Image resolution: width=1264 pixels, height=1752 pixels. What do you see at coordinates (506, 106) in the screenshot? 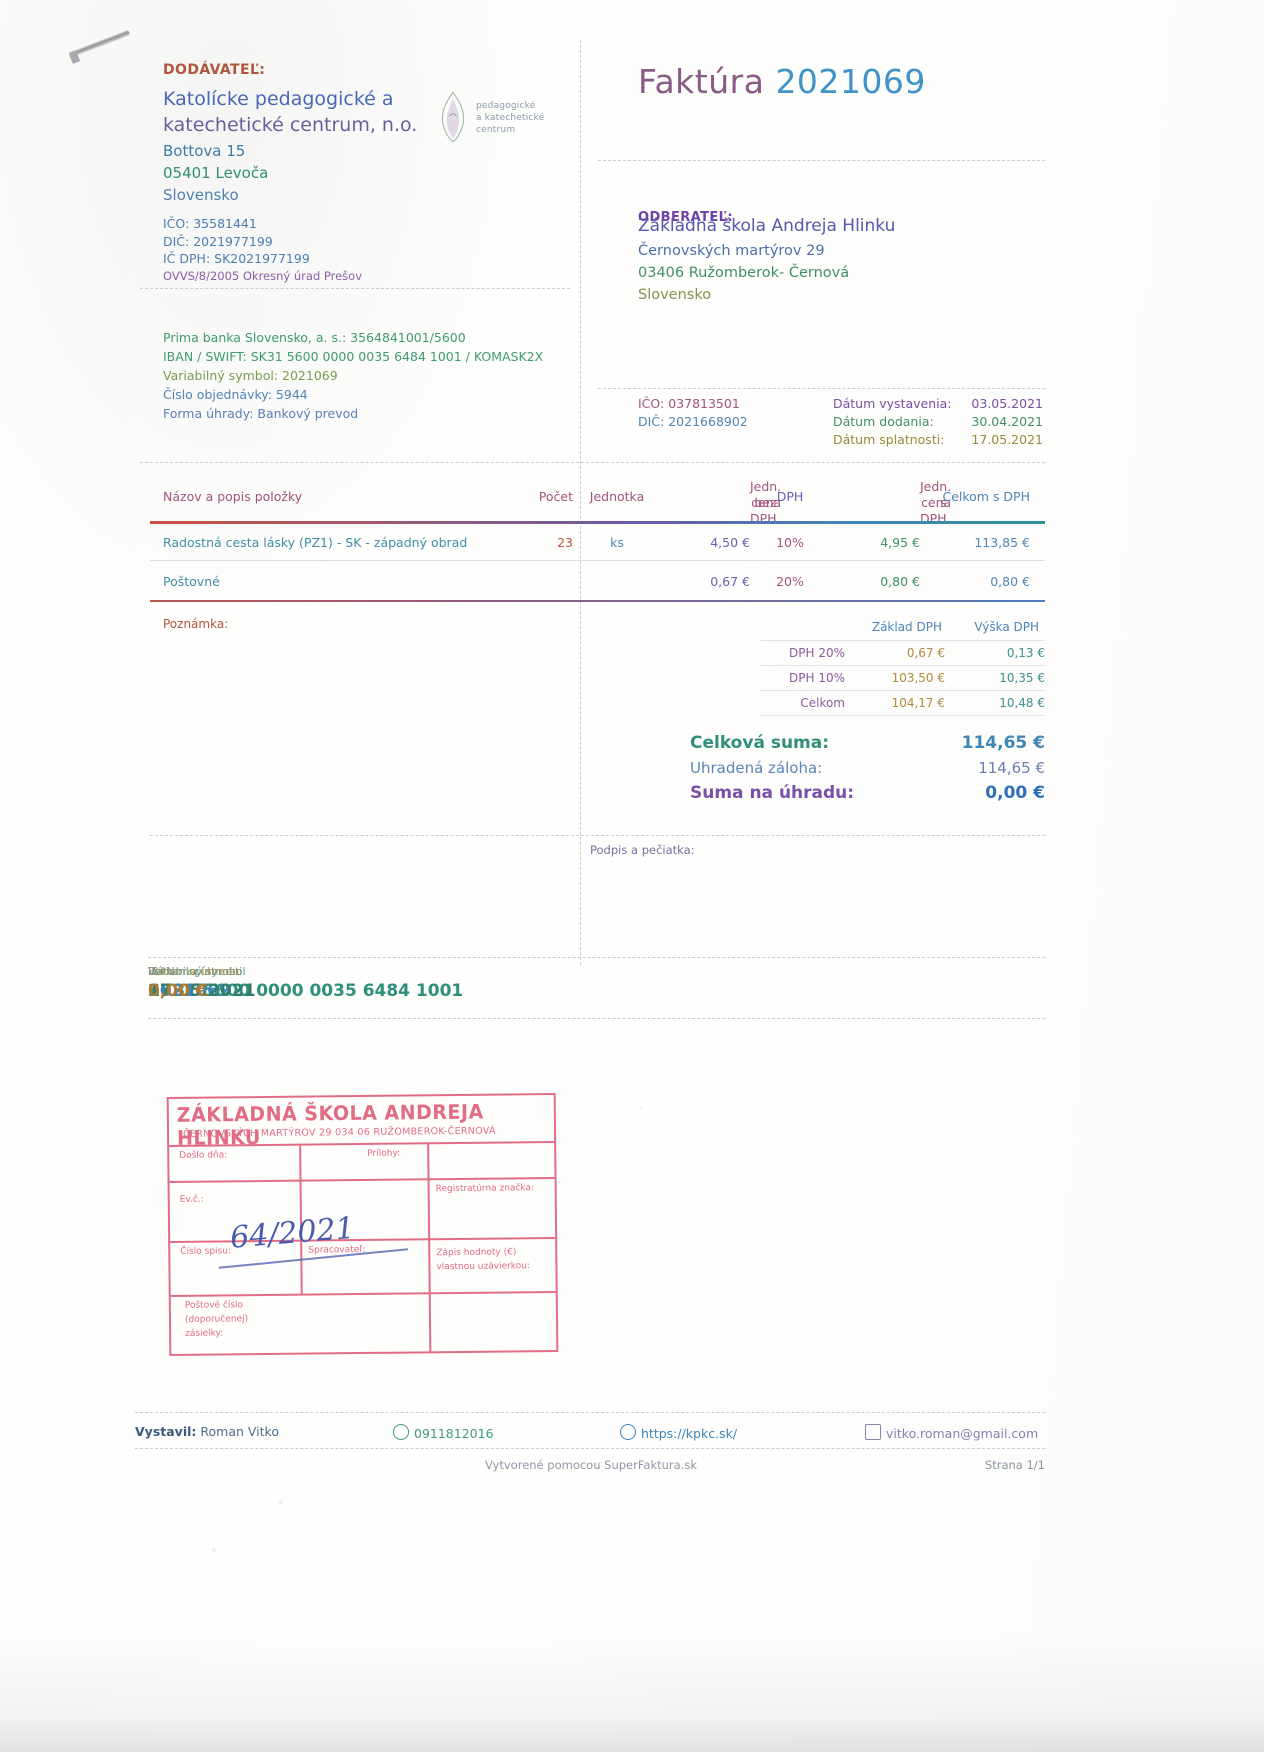
I see `logo-line1: pedagogické` at bounding box center [506, 106].